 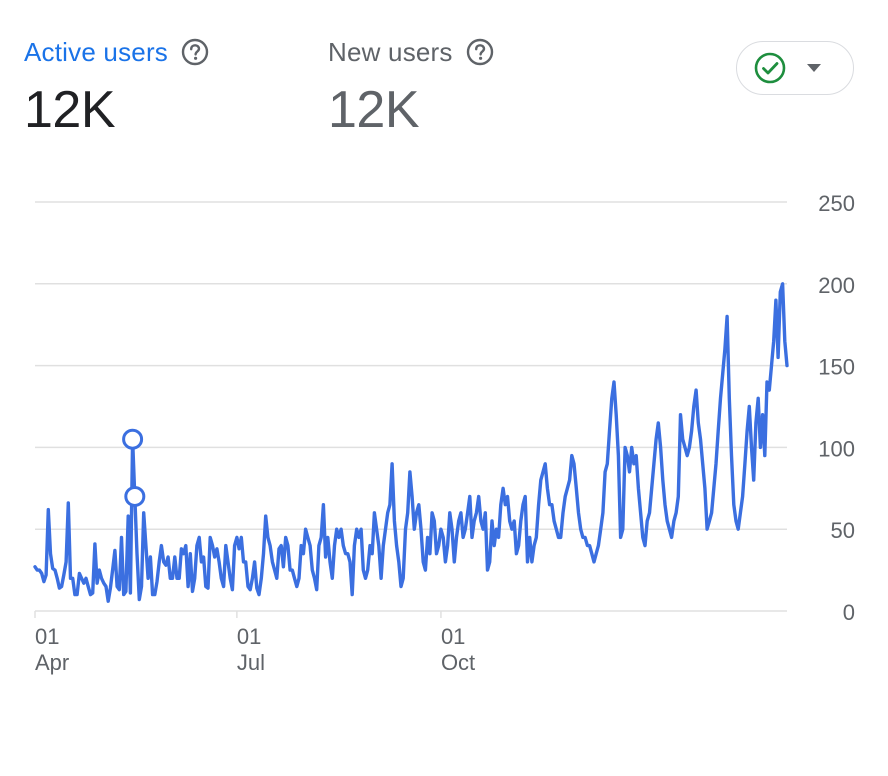 I want to click on metric-new-users: New users 12K, so click(x=411, y=87).